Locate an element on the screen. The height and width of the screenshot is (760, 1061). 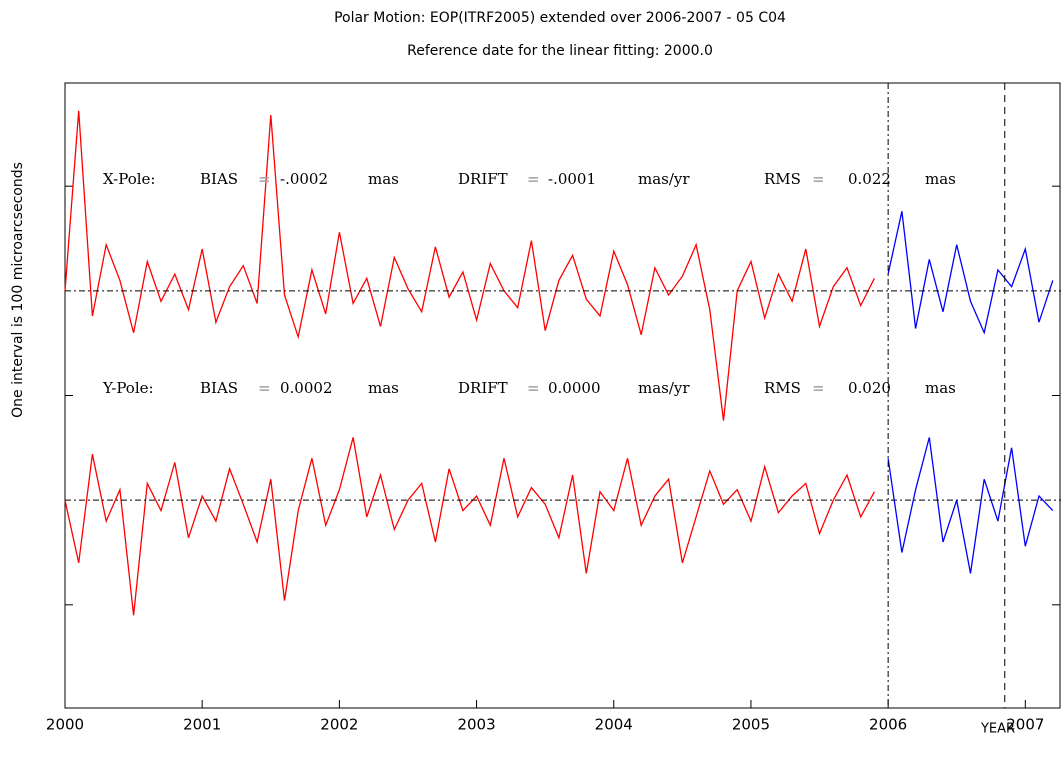
y-axis-label: One interval is 100 microarcseconds is located at coordinates (18, 290).